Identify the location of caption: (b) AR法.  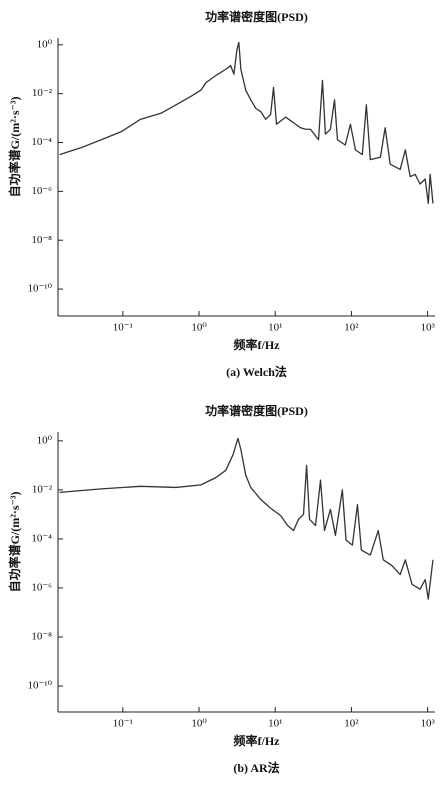
(256, 767).